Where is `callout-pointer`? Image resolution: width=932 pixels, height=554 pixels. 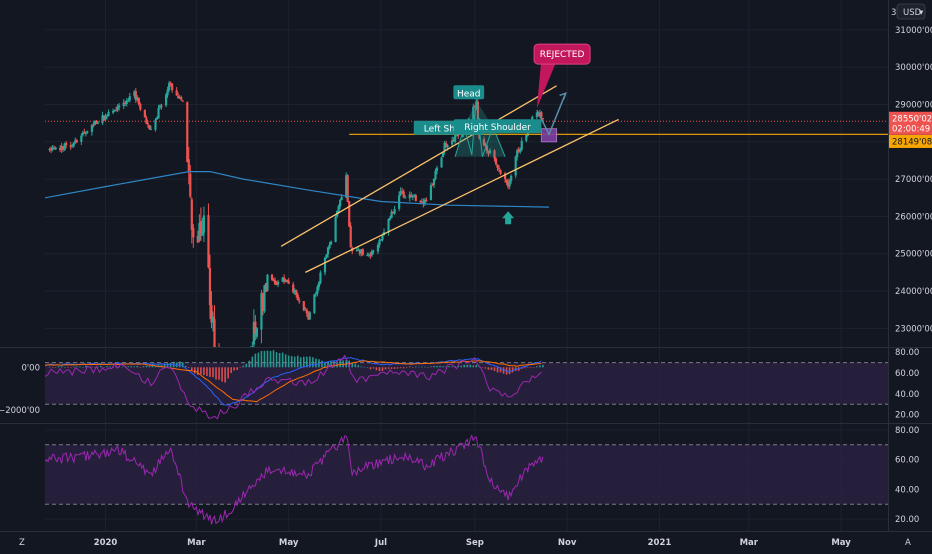
callout-pointer is located at coordinates (546, 85).